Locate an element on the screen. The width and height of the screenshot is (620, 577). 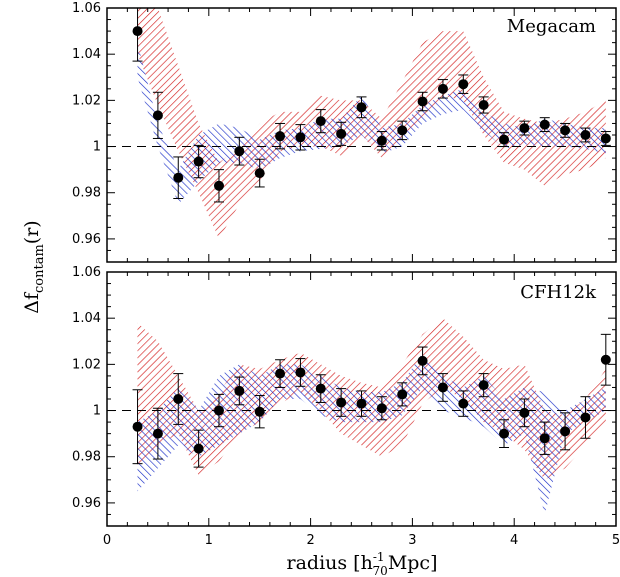
x-axis-label-unit: Mpc] is located at coordinates (413, 563).